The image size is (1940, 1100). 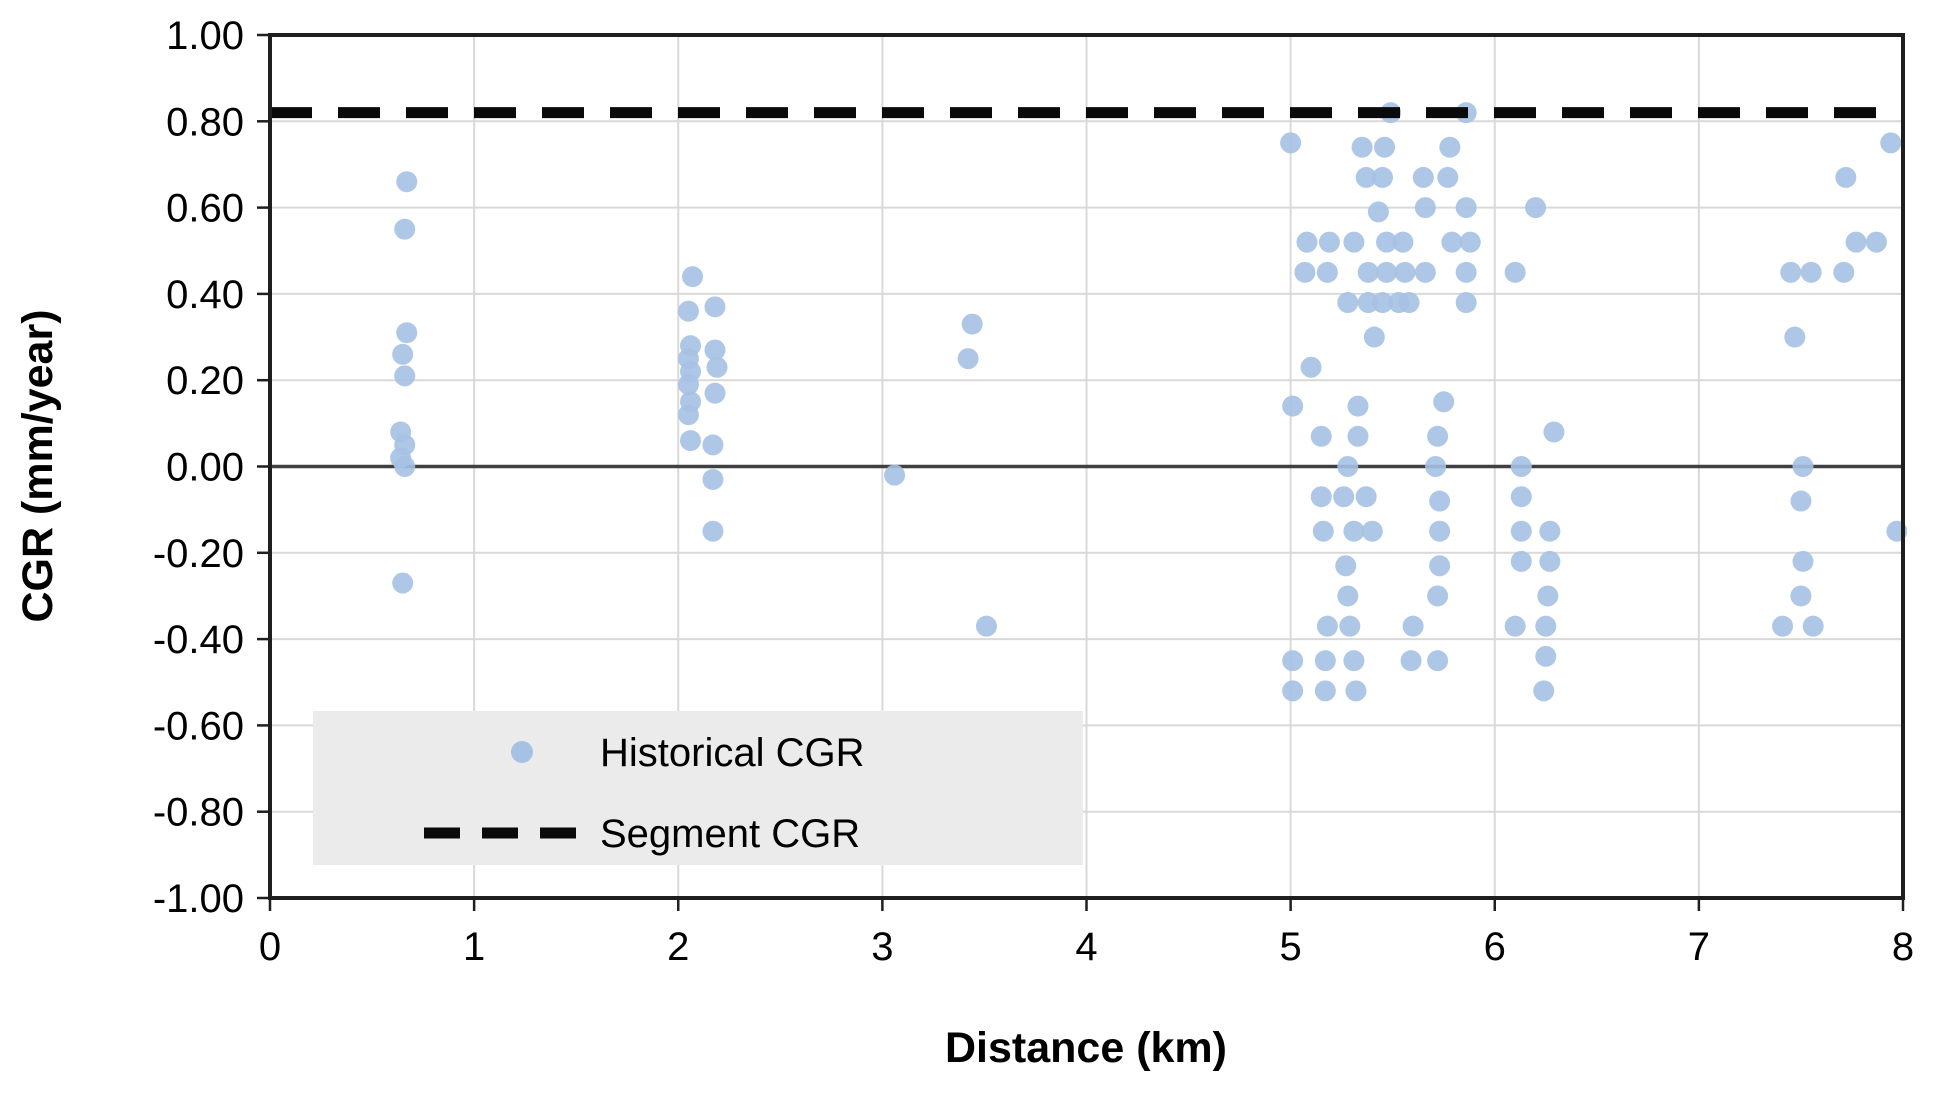 I want to click on legend-label-segment-cgr: Segment CGR, so click(x=730, y=834).